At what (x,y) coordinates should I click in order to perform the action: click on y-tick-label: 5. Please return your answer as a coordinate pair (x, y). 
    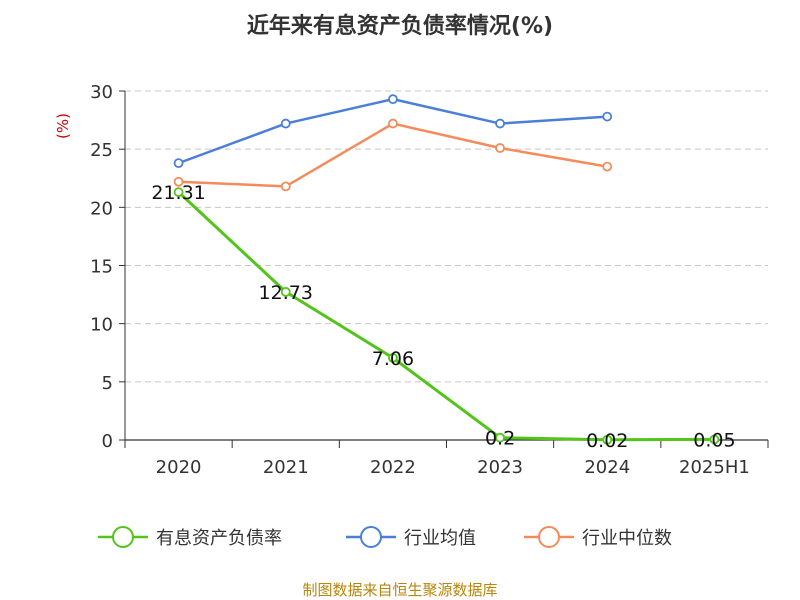
    Looking at the image, I should click on (107, 383).